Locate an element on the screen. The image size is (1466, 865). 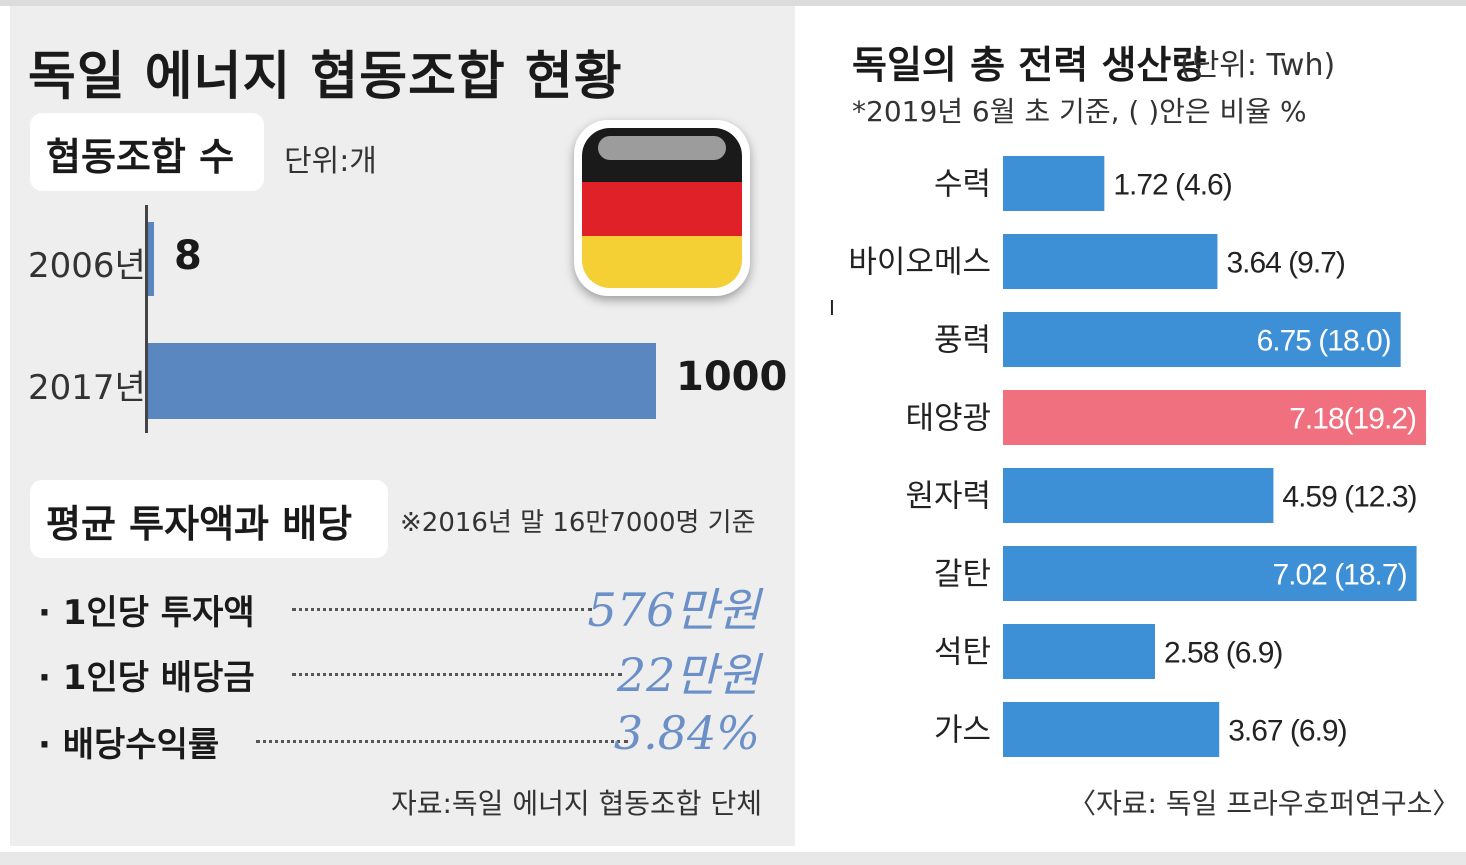
chart-source: 〈자료: 독일 프라우호퍼연구소〉 is located at coordinates (1264, 803).